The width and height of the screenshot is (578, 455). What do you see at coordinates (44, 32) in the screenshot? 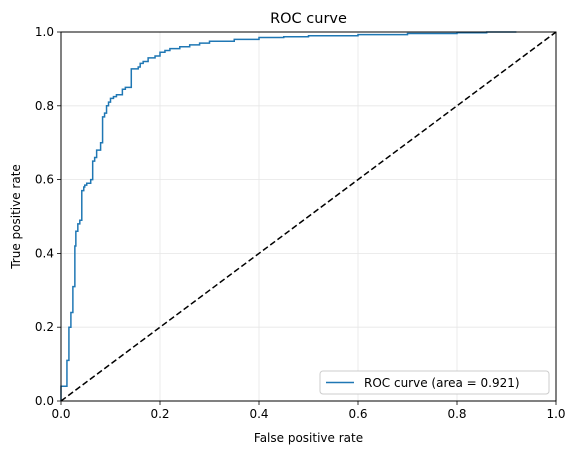
I see `y-tick-label: 1.0` at bounding box center [44, 32].